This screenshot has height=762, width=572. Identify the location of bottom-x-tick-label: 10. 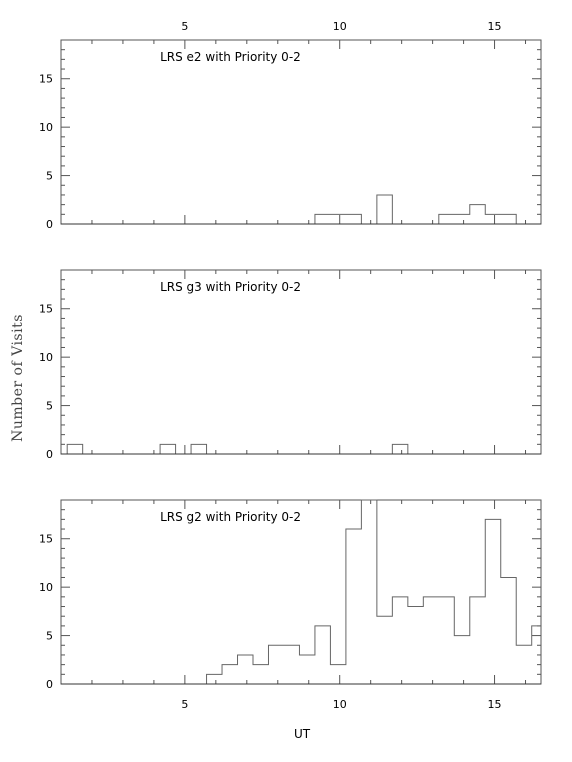
(340, 704).